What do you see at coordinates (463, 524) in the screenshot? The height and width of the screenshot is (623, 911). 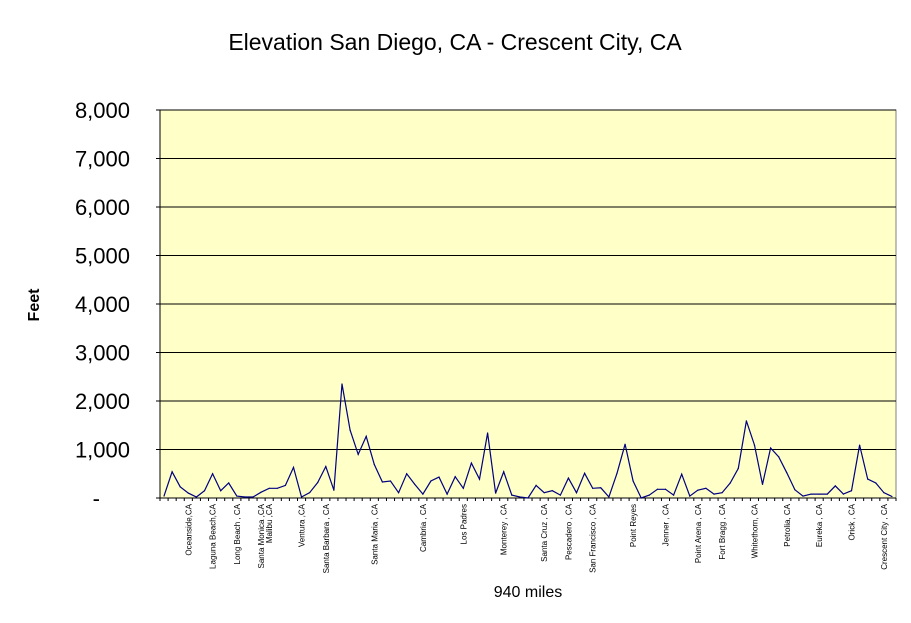 I see `x-tick-label: Los Padres` at bounding box center [463, 524].